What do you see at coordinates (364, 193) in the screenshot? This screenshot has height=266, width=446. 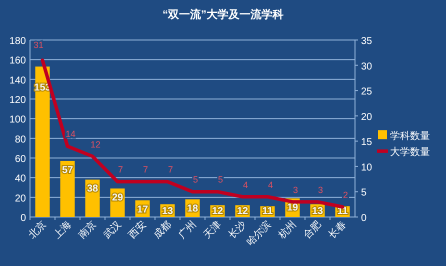 I see `y2-tick-label: 5` at bounding box center [364, 193].